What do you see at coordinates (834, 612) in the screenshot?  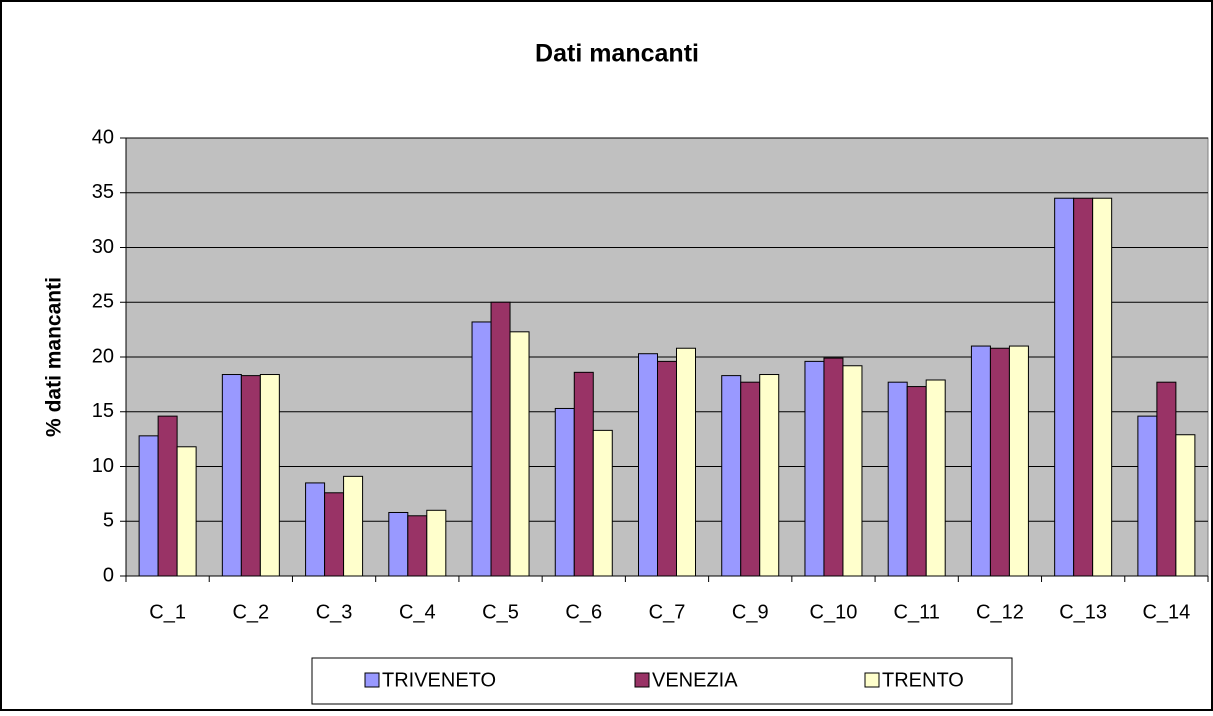 I see `x-tick-label: C_10` at bounding box center [834, 612].